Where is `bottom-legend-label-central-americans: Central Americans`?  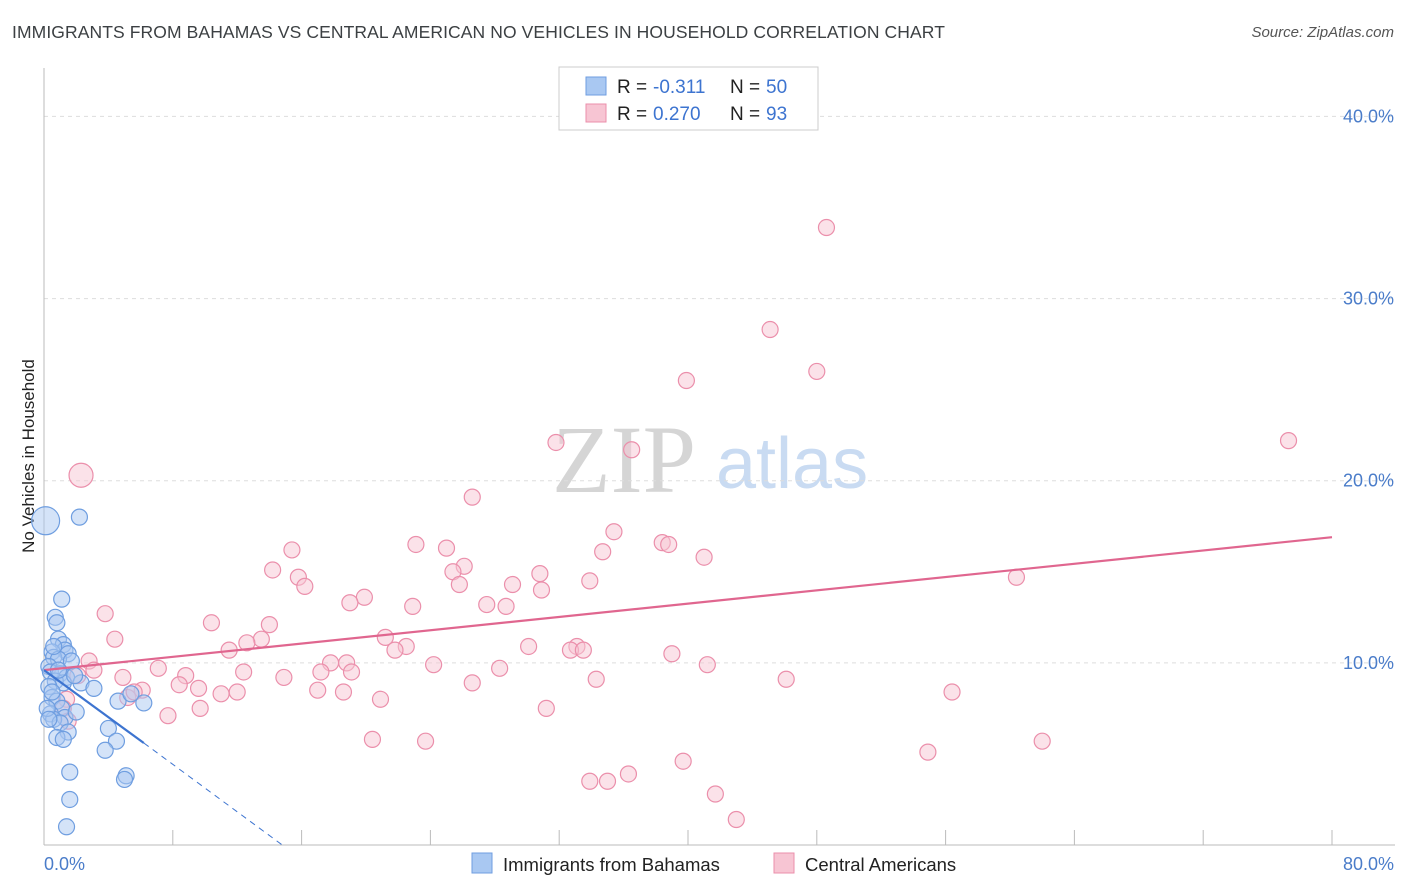 bottom-legend-label-central-americans: Central Americans is located at coordinates (880, 864).